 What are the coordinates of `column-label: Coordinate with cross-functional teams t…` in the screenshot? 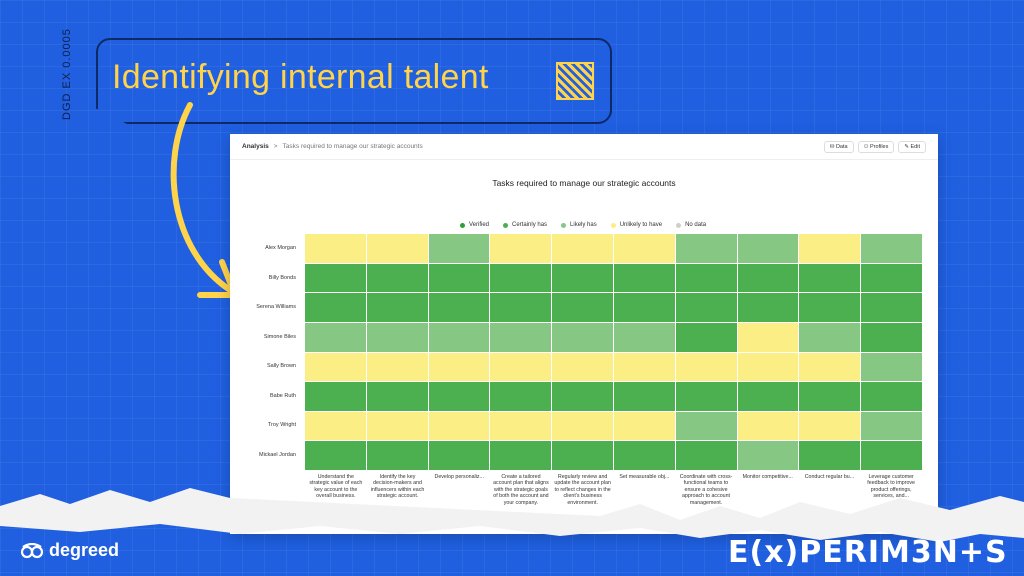 It's located at (706, 490).